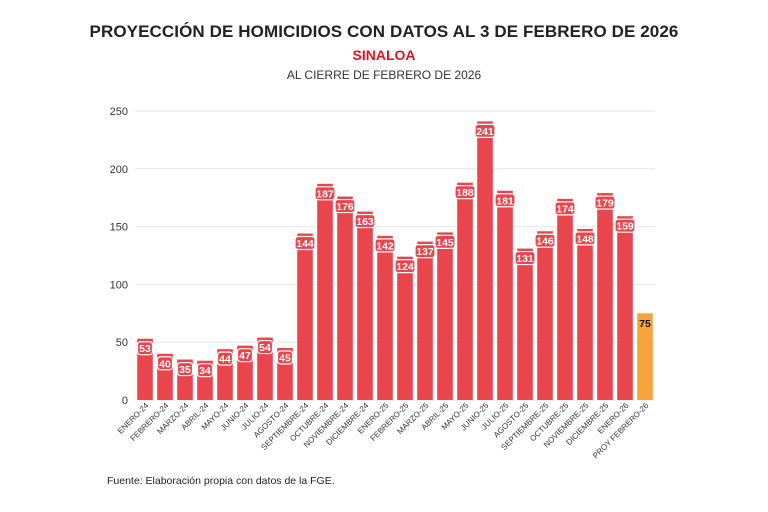 The width and height of the screenshot is (768, 512). I want to click on data-label: 148, so click(585, 239).